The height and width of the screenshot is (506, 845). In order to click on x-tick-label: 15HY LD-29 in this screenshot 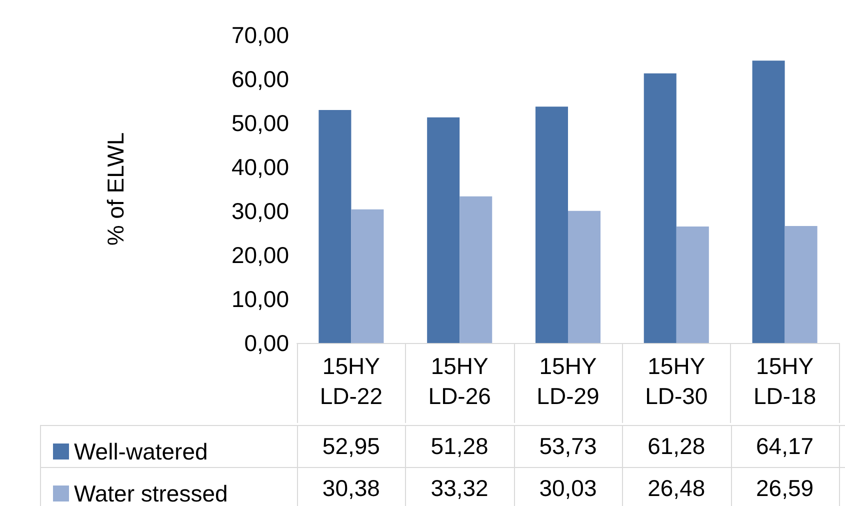, I will do `click(568, 381)`.